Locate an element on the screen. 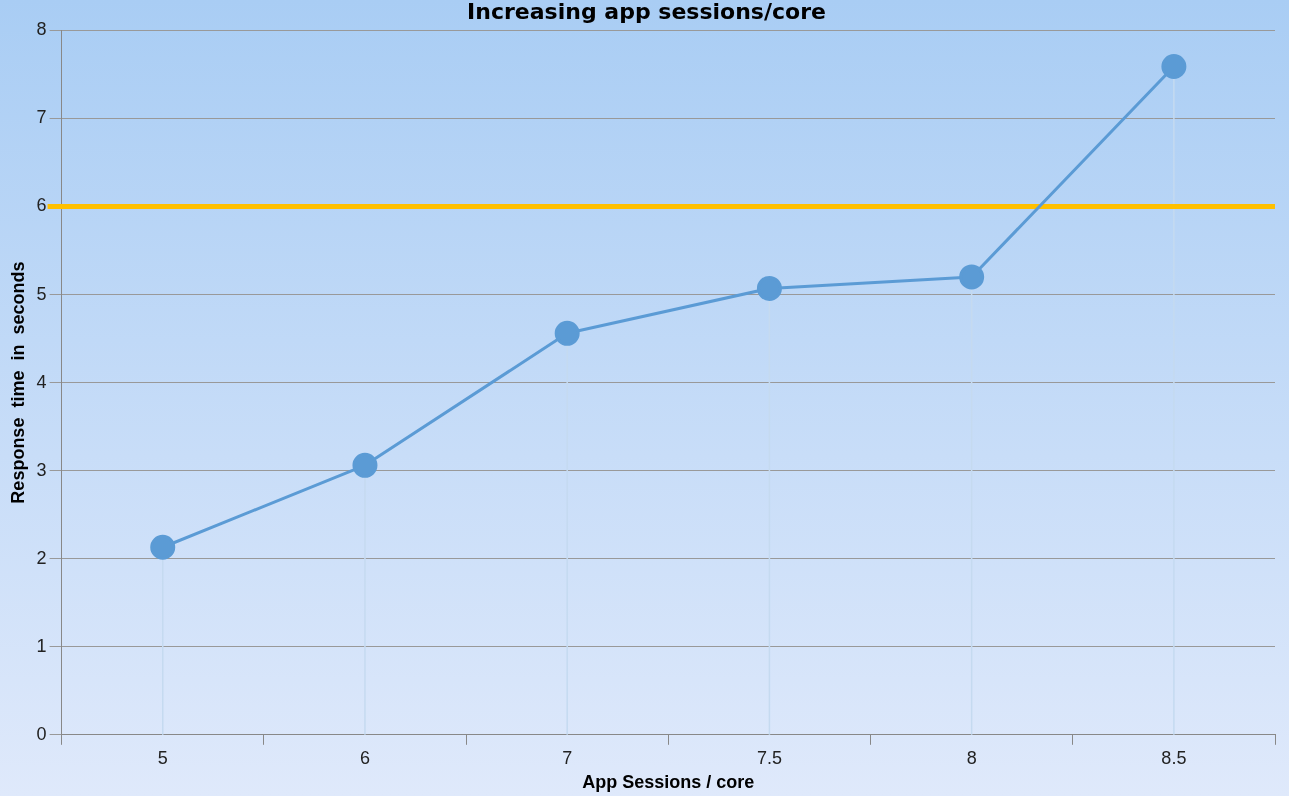  x-tick-label: 8.5 is located at coordinates (1174, 757).